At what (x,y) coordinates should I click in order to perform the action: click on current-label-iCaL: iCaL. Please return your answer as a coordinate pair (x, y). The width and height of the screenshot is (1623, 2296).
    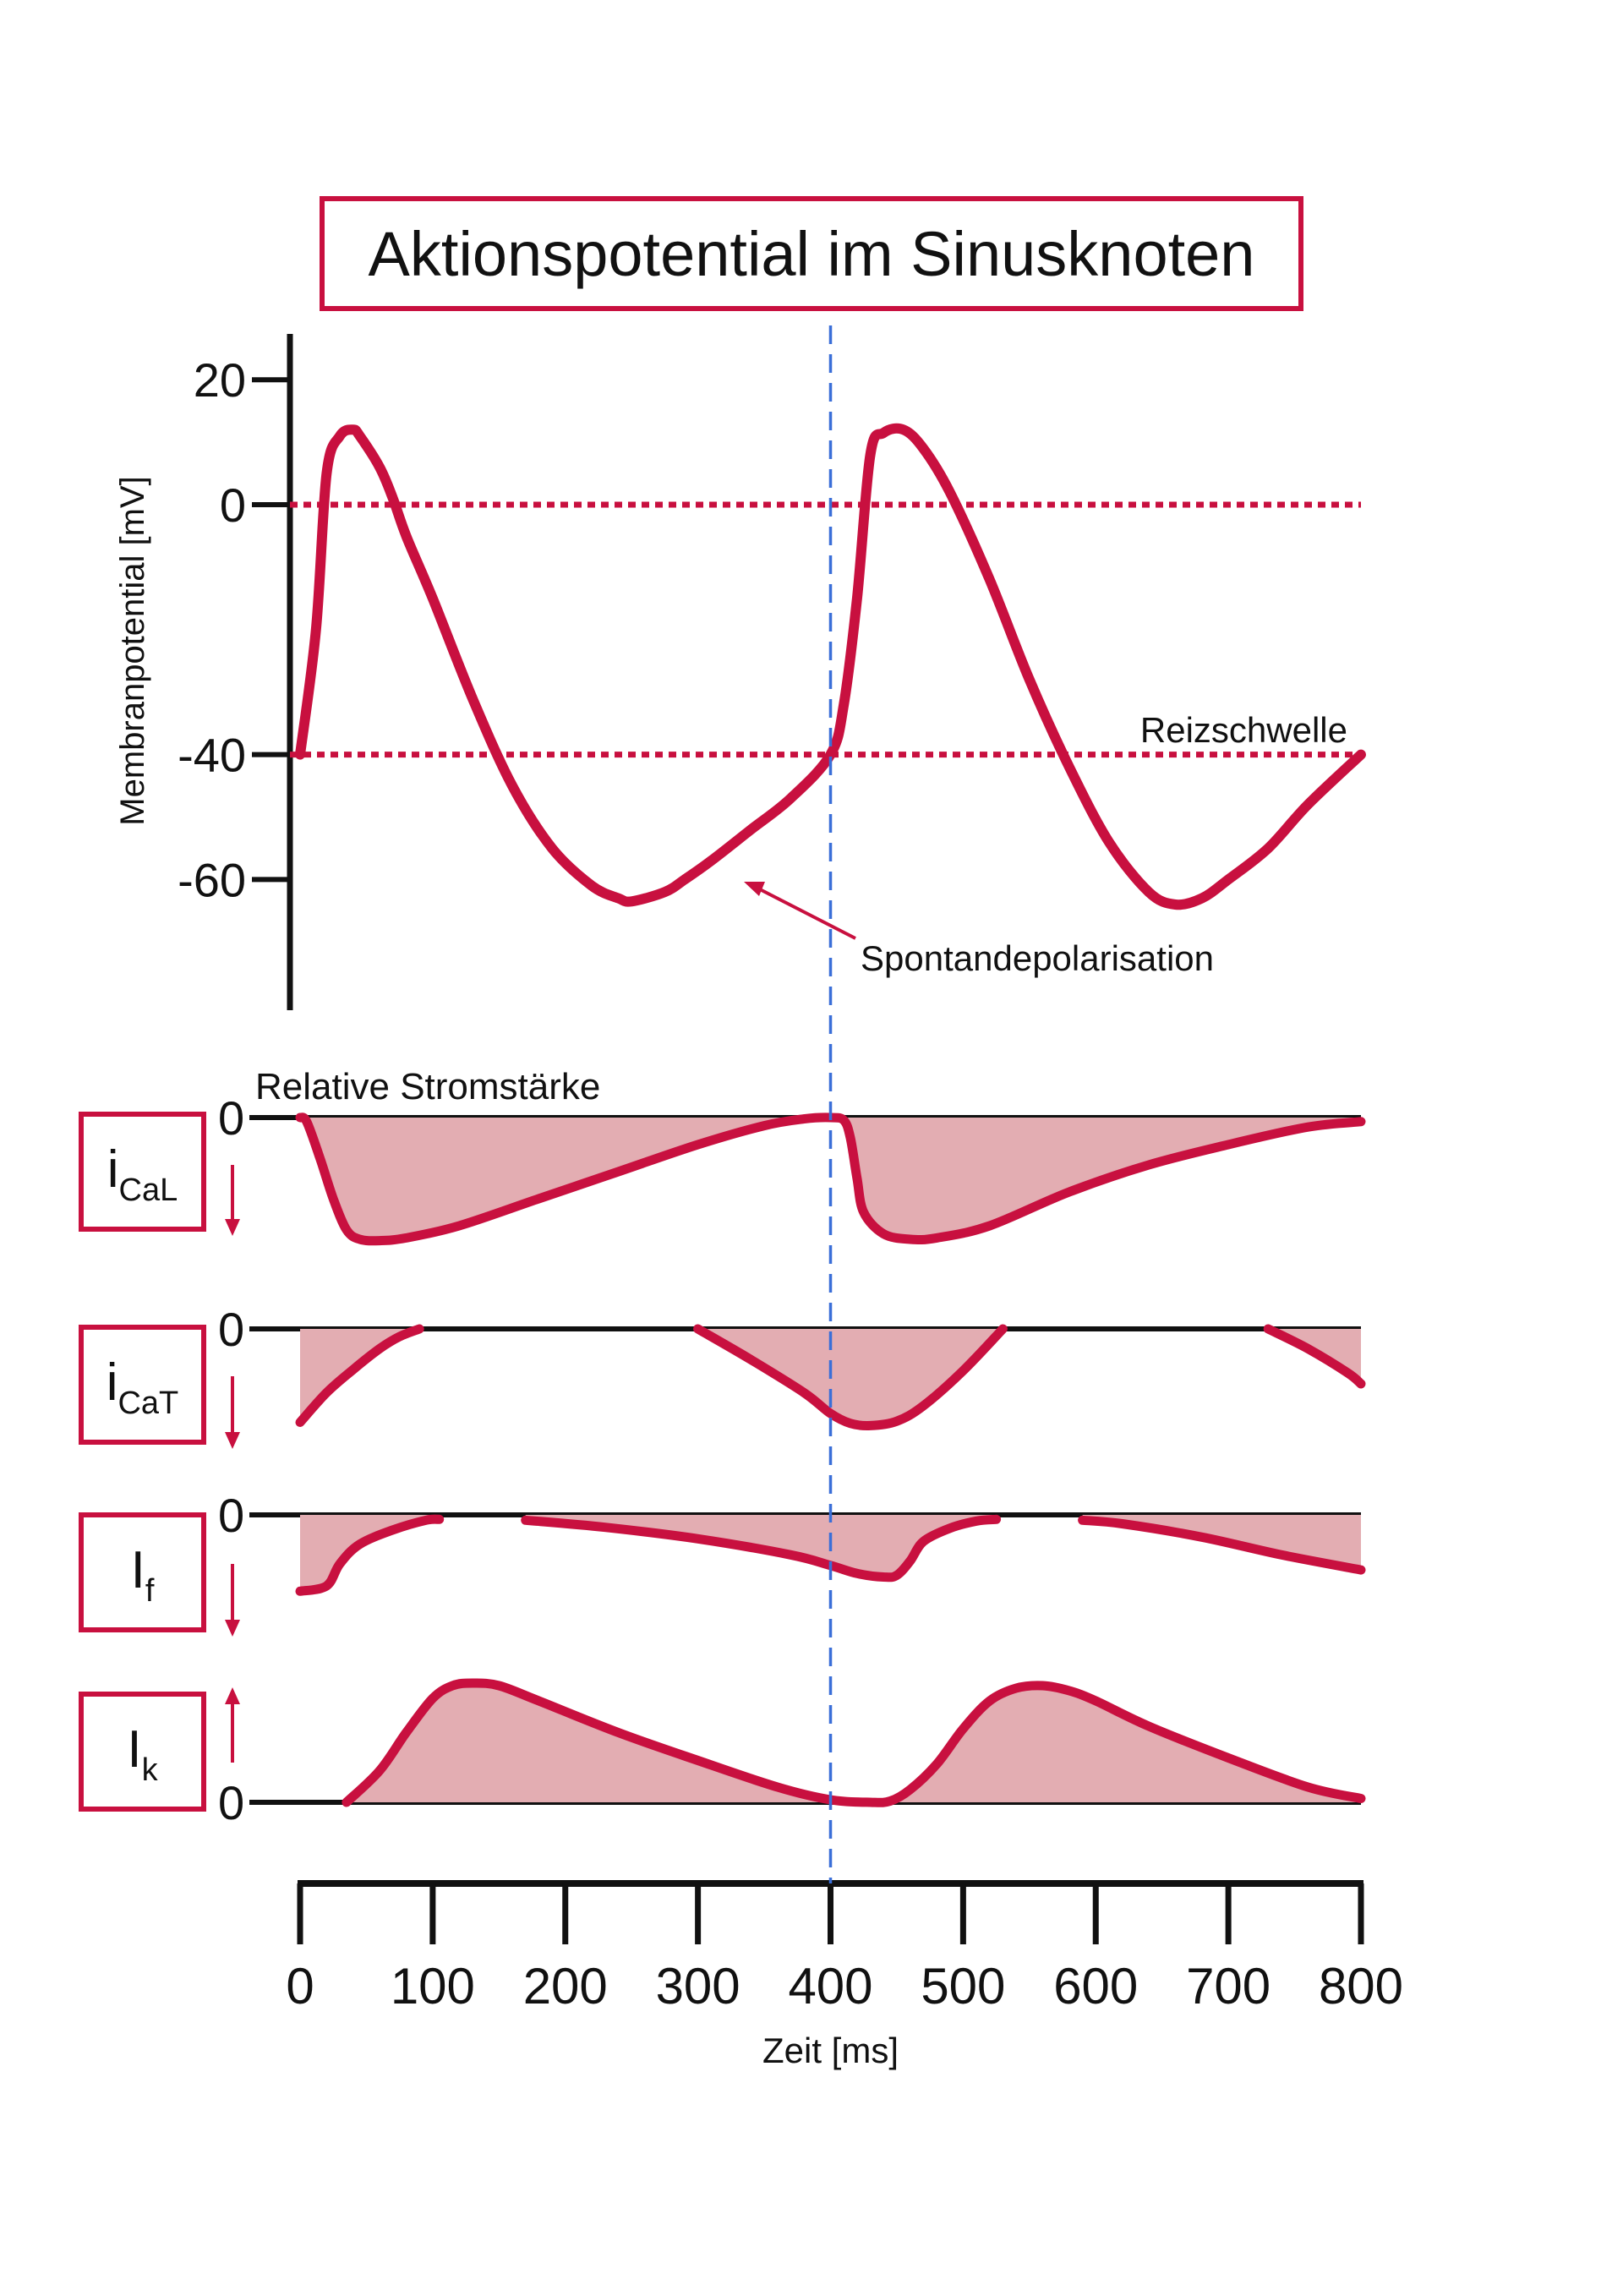
    Looking at the image, I should click on (143, 1174).